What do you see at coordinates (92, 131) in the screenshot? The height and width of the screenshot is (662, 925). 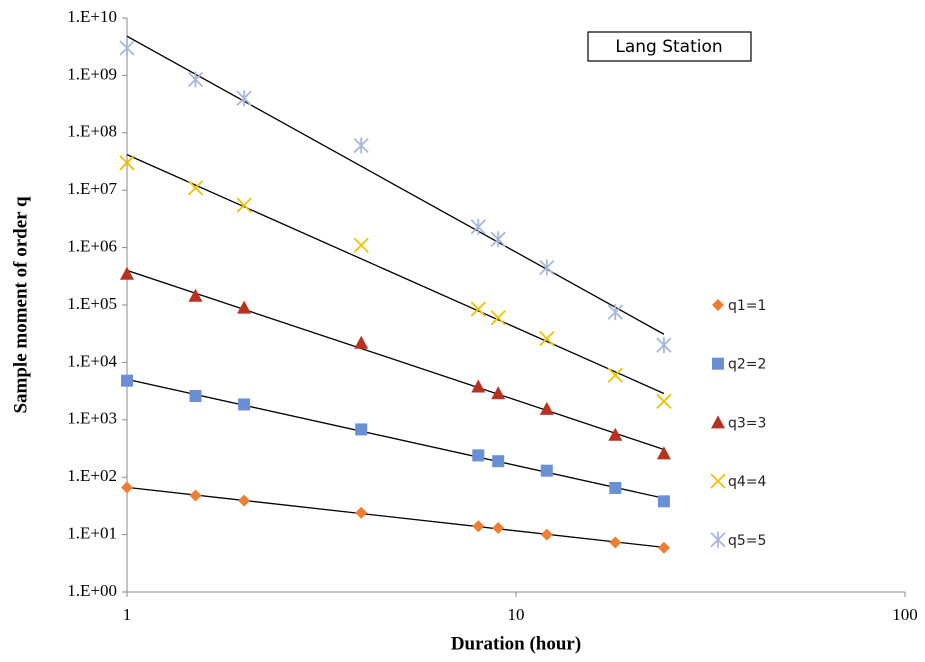 I see `y-tick-label: 1.E+08` at bounding box center [92, 131].